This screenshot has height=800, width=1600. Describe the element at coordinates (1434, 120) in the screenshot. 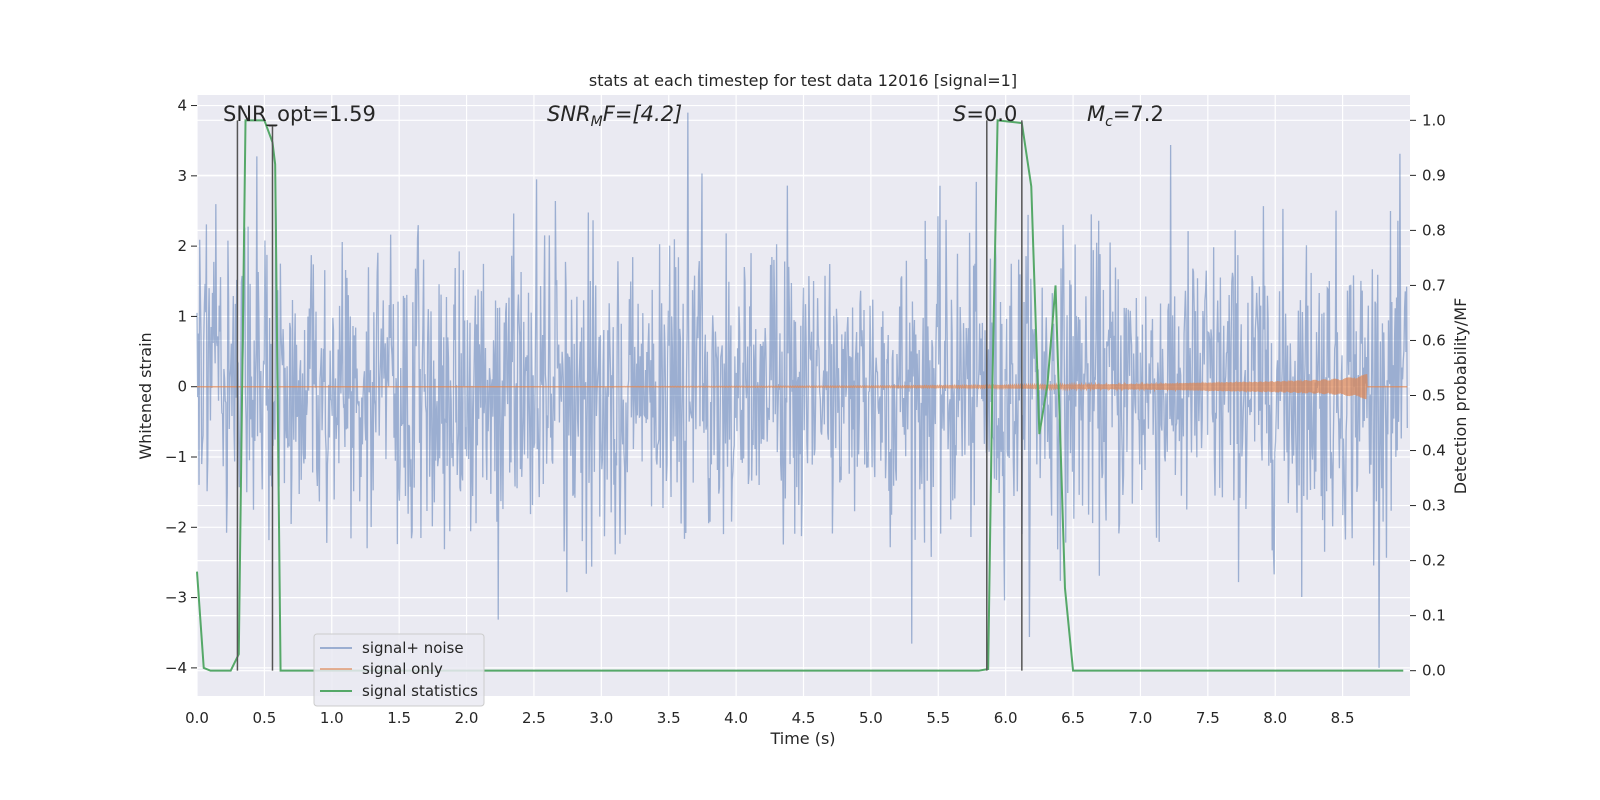

I see `y2-tick-label: 1.0` at that location.